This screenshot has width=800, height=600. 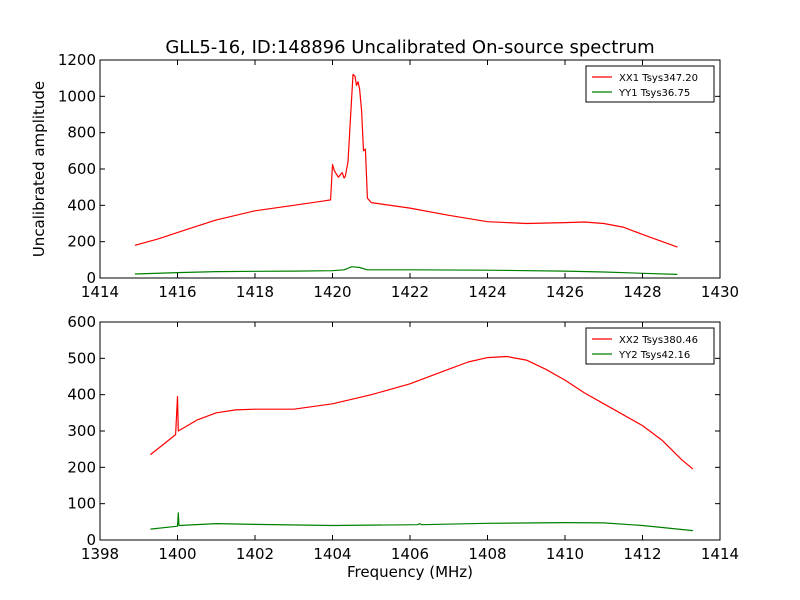 What do you see at coordinates (565, 554) in the screenshot?
I see `x-tick-label: 1410` at bounding box center [565, 554].